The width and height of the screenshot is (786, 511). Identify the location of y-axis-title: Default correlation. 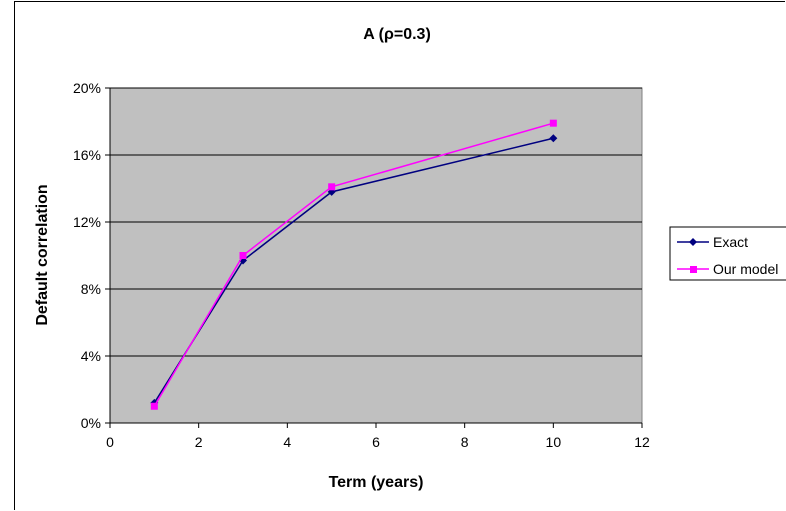
(42, 254).